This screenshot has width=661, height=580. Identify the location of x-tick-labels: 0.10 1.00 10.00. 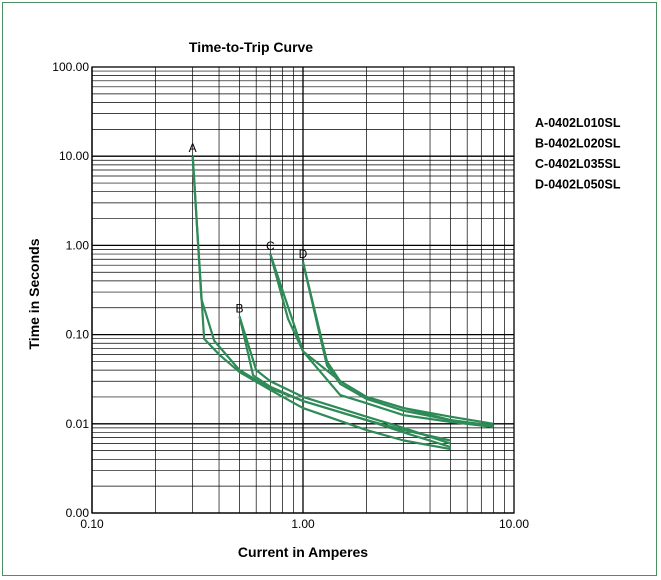
(304, 524).